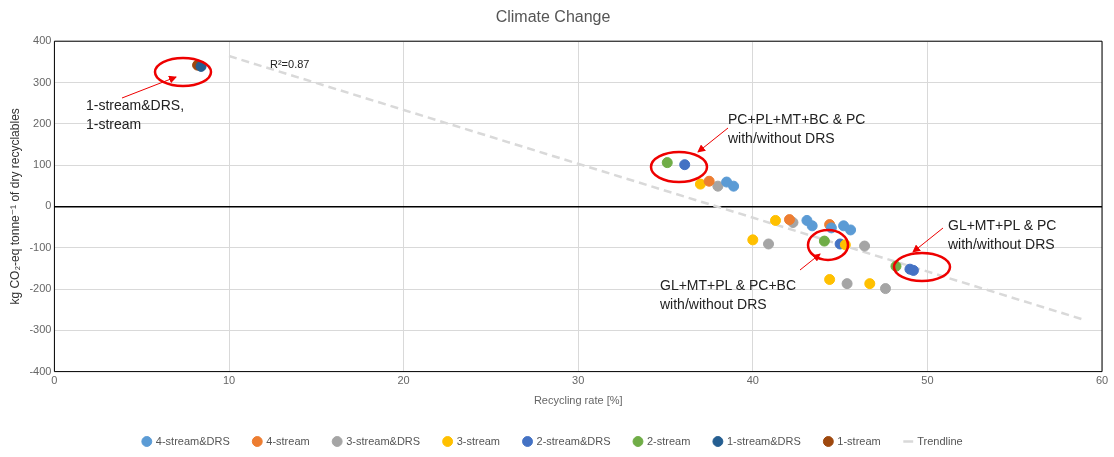  I want to click on x-tick-label: 50, so click(927, 380).